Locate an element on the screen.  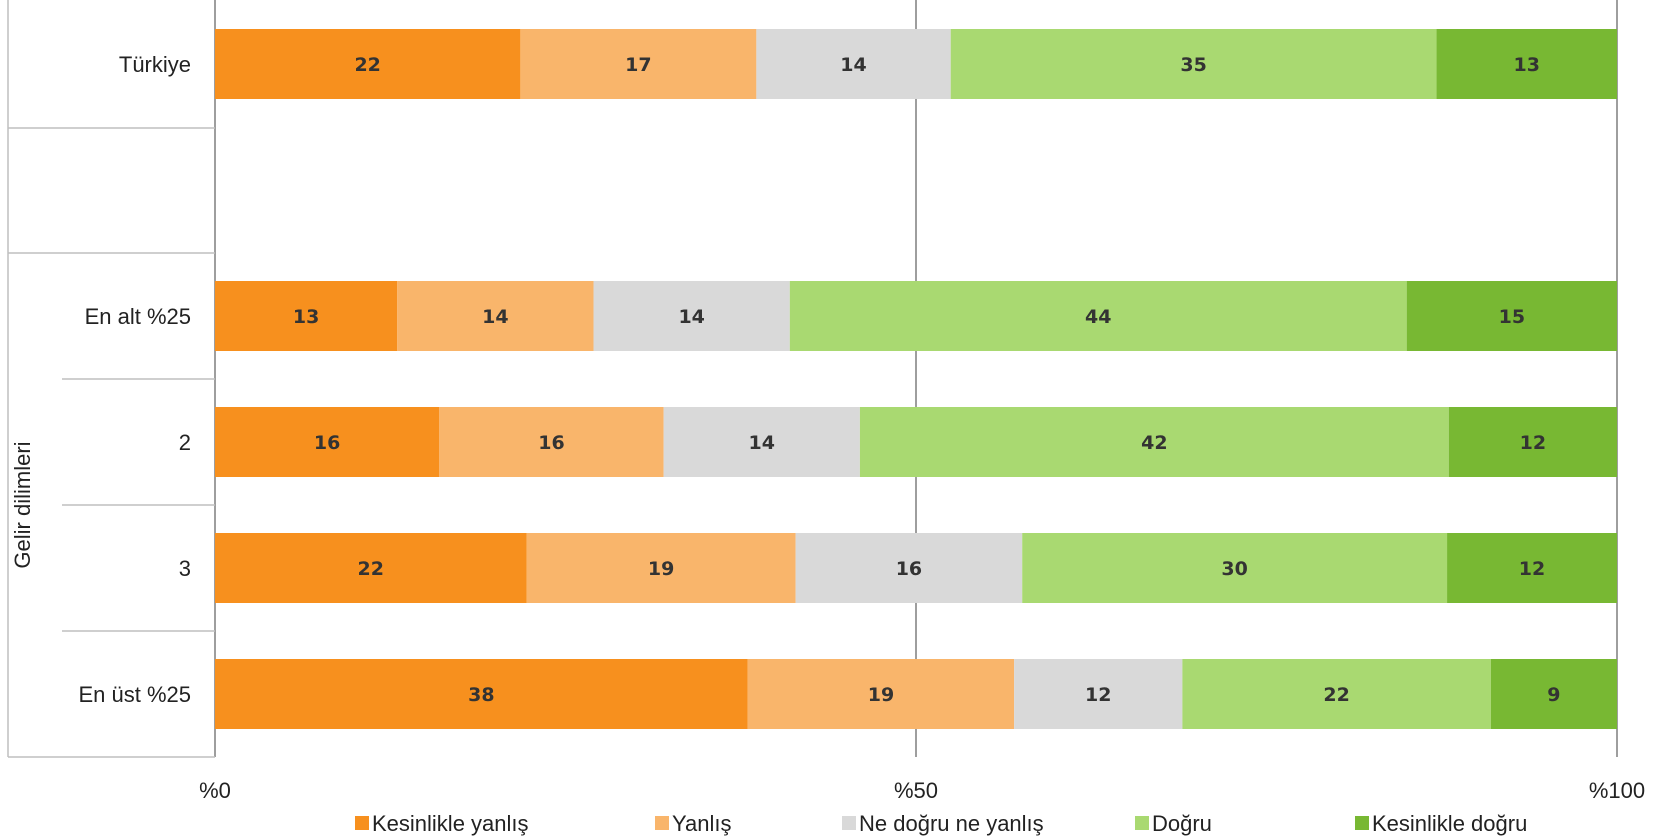
data-label-3-3: 30 is located at coordinates (1234, 569).